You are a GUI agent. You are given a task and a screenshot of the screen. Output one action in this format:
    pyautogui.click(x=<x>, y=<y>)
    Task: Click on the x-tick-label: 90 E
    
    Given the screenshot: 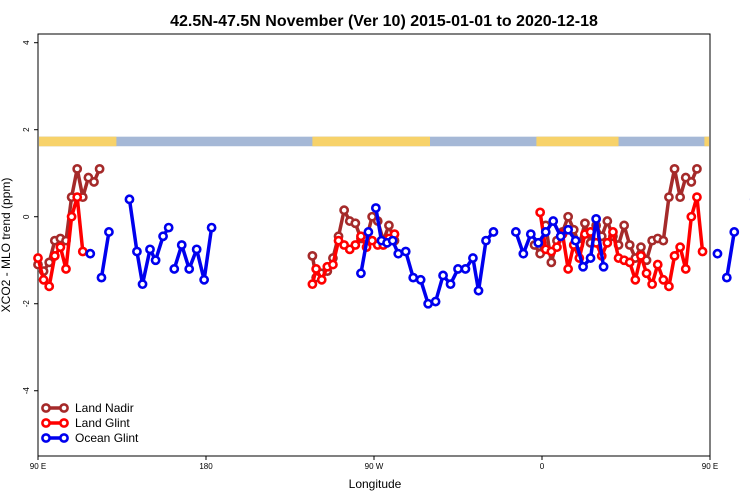 What is the action you would take?
    pyautogui.click(x=710, y=466)
    